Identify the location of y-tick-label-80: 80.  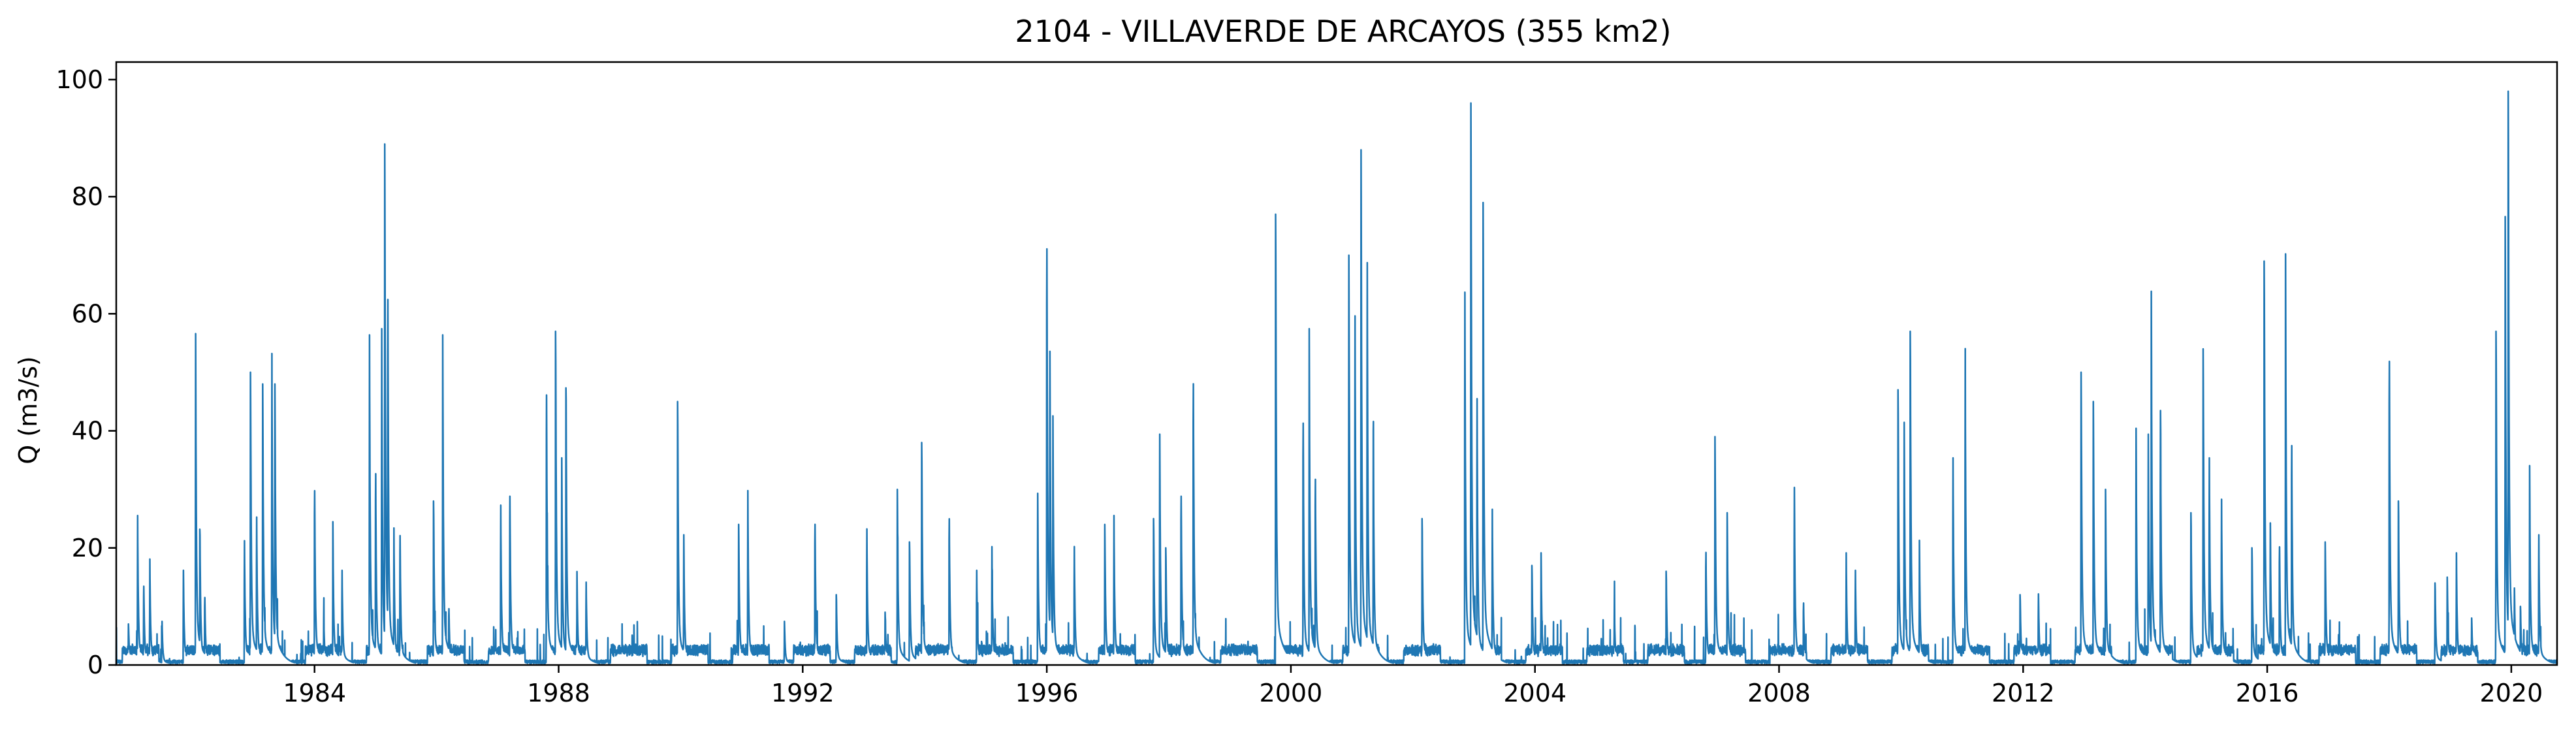
(88, 196).